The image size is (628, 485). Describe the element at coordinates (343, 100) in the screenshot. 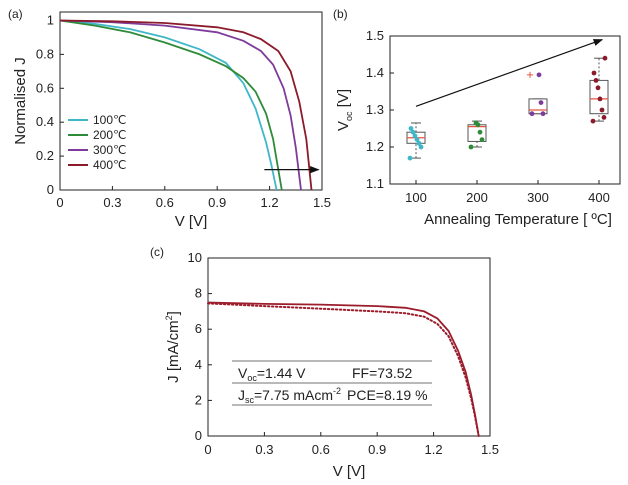

I see `y-axis-unit: [V]` at that location.